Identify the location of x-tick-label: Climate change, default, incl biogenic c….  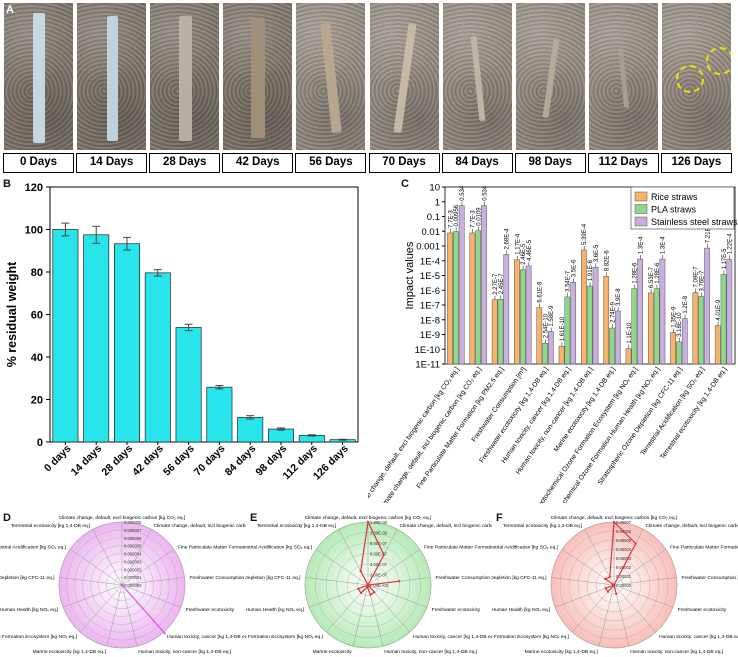
(430, 434).